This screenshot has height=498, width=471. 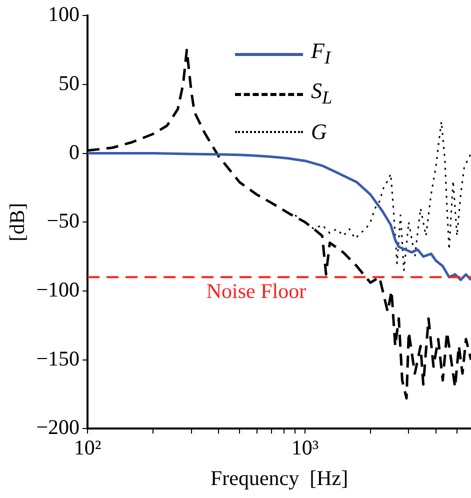 I want to click on y-tick-label: 100, so click(x=64, y=14).